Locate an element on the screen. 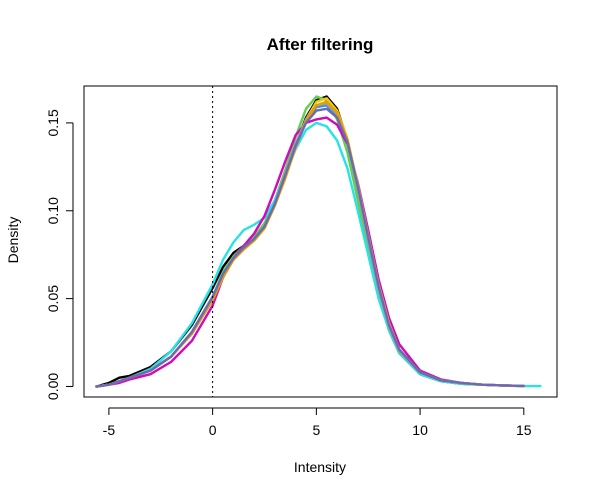 This screenshot has width=600, height=500. x-axis: -5 0 5 10 15 is located at coordinates (317, 422).